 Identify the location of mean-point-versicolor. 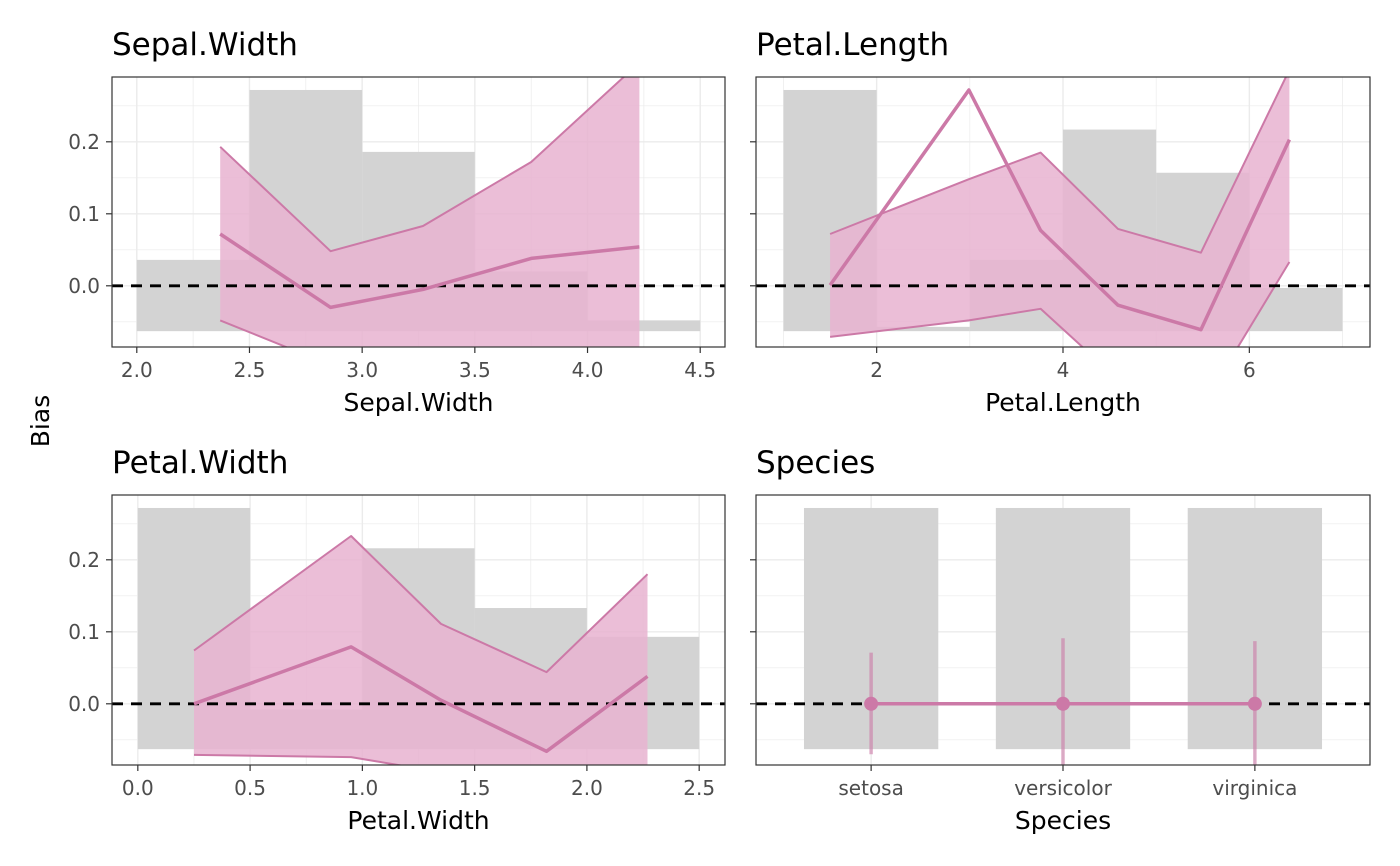
(1063, 703).